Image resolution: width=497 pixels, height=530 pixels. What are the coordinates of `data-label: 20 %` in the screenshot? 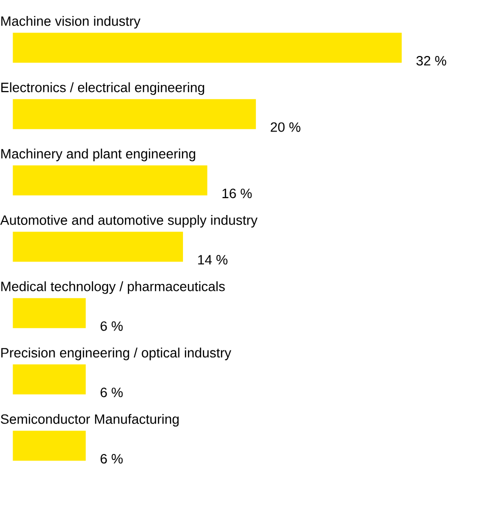 It's located at (285, 127).